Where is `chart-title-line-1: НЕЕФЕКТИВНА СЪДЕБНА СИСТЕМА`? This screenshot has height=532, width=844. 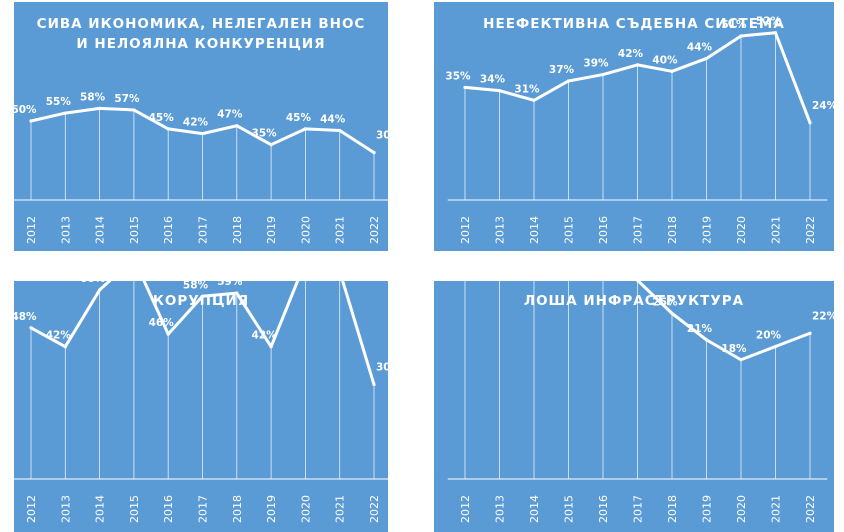 chart-title-line-1: НЕЕФЕКТИВНА СЪДЕБНА СИСТЕМА is located at coordinates (634, 24).